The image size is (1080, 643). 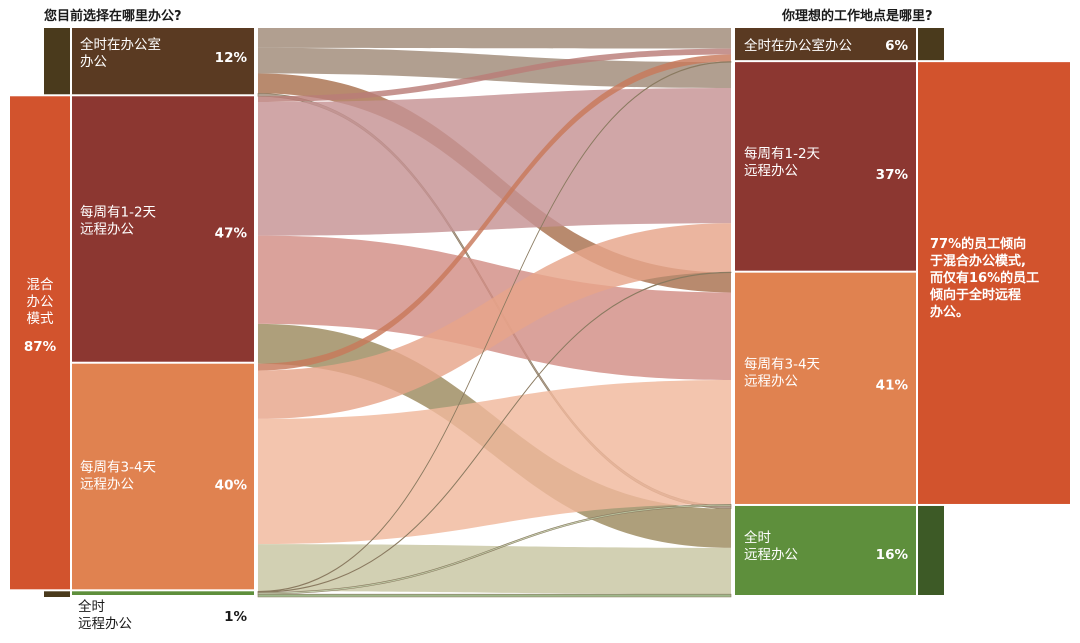 What do you see at coordinates (771, 382) in the screenshot?
I see `right-node-label-h34-line: 远程办公` at bounding box center [771, 382].